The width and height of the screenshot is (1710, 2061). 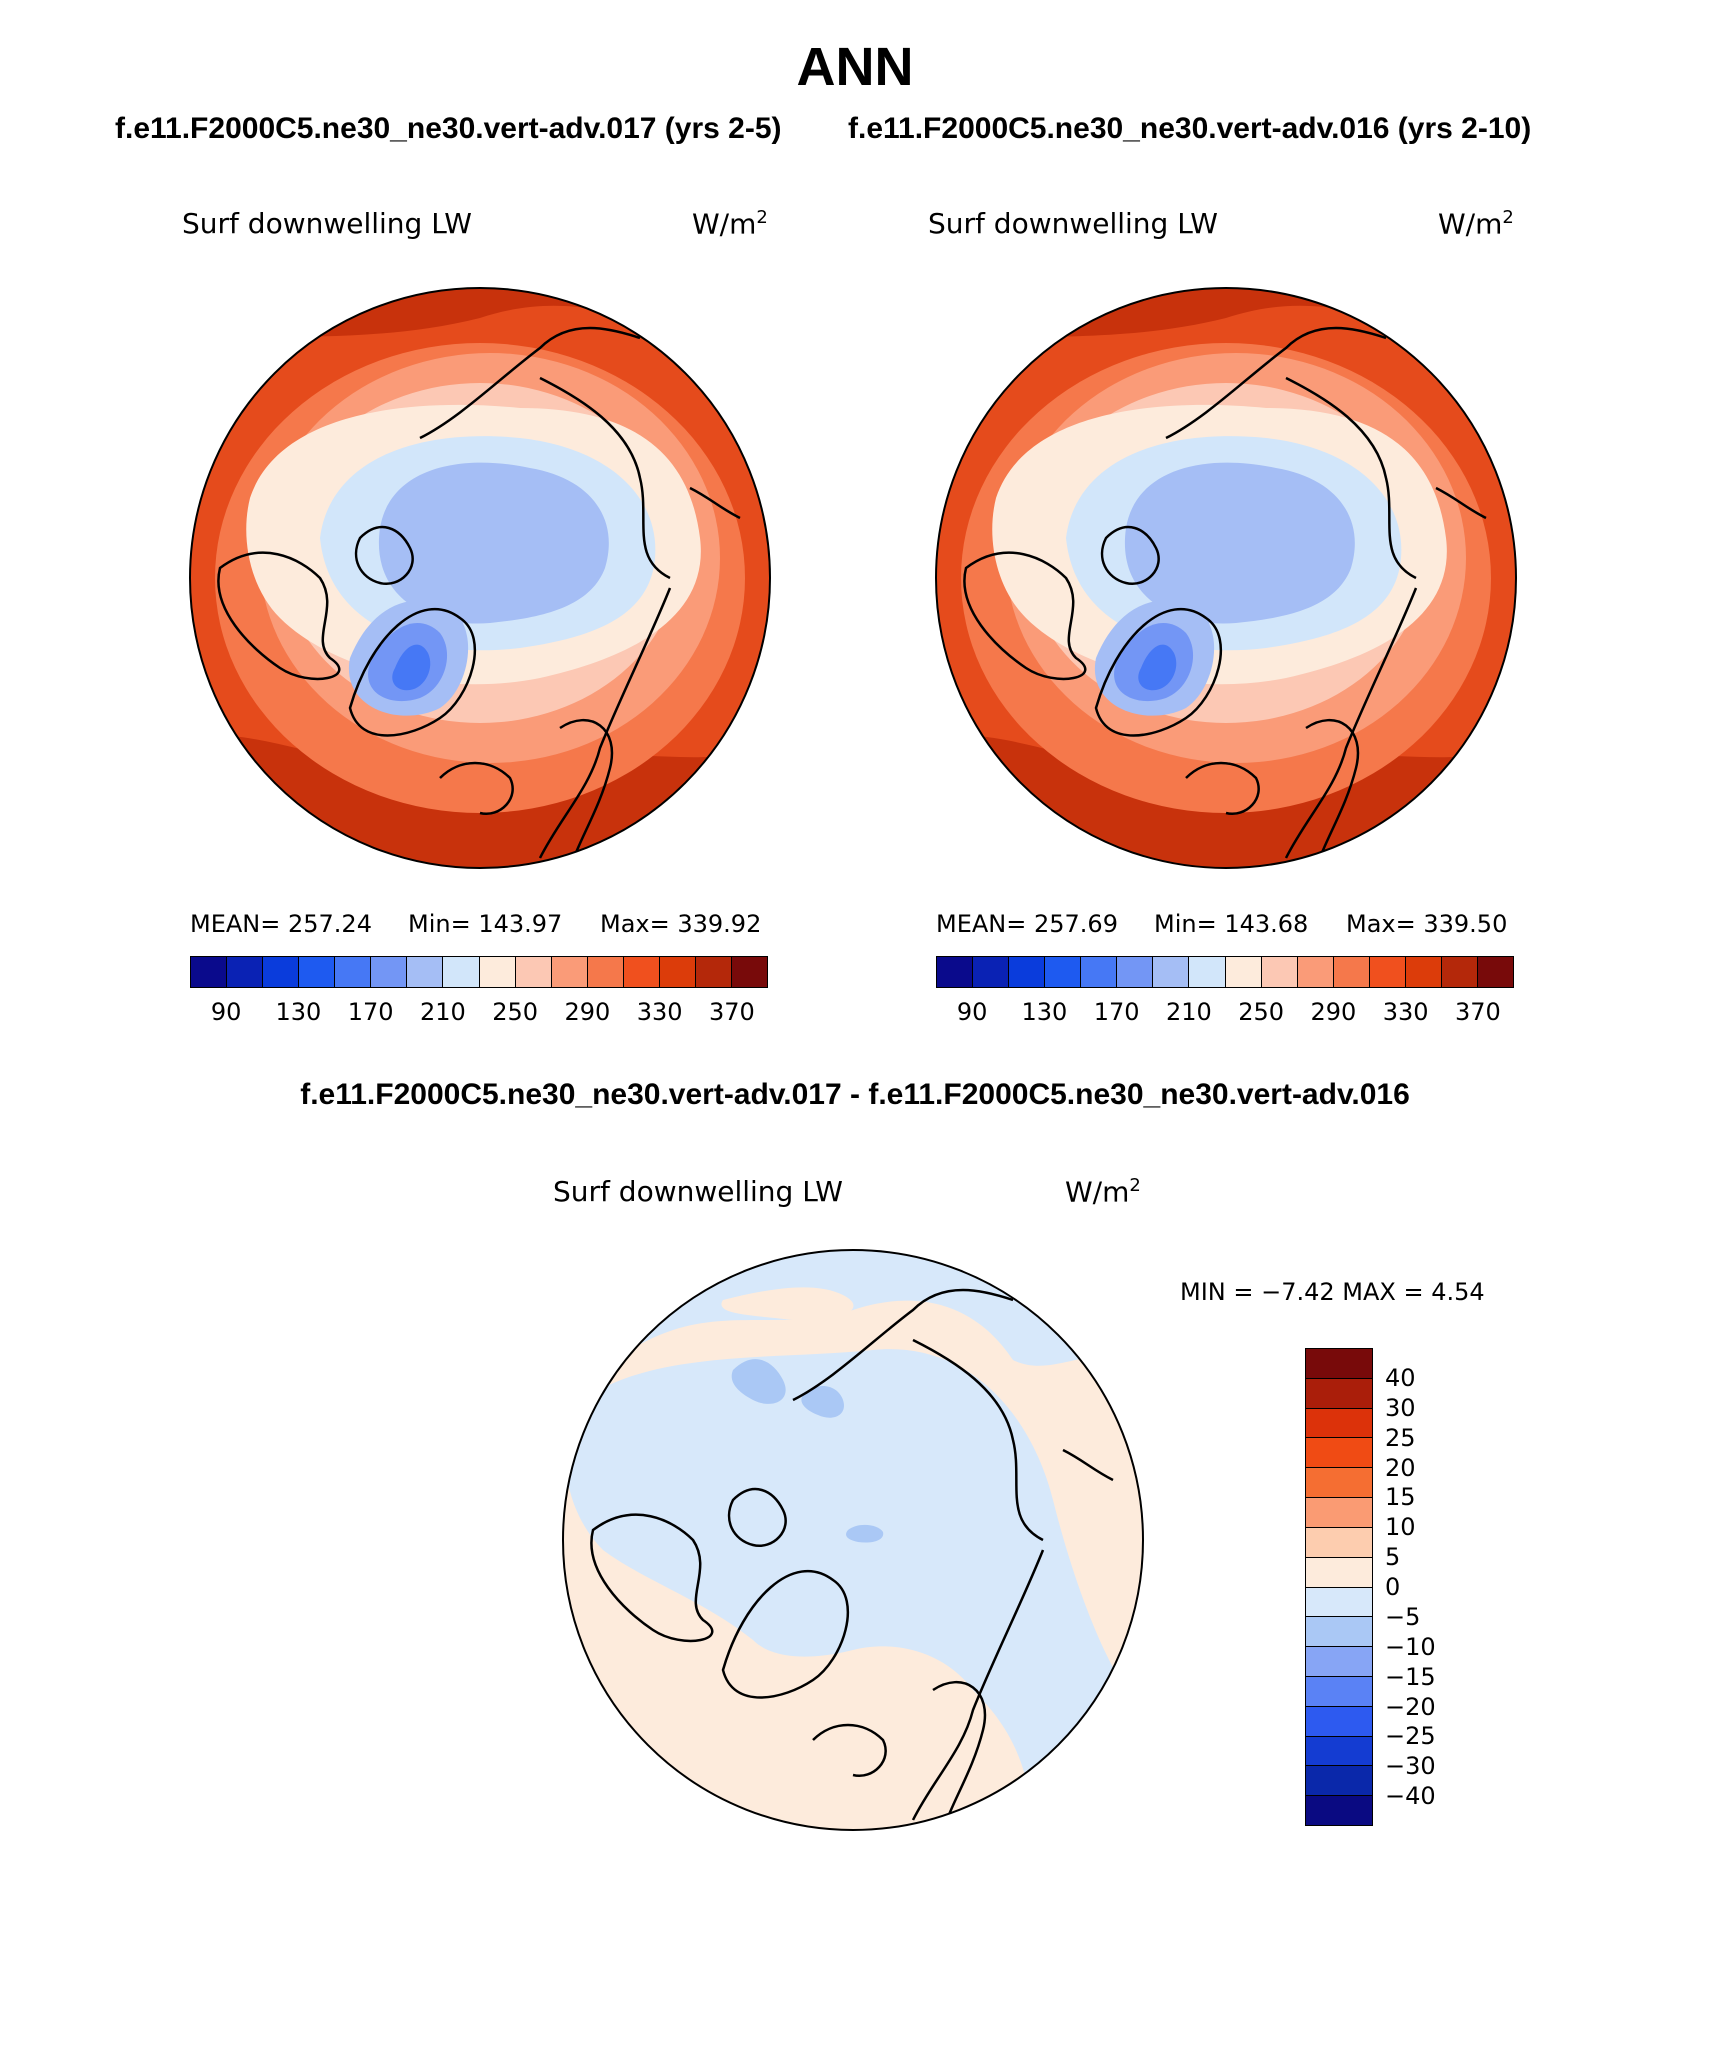 What do you see at coordinates (854, 1589) in the screenshot?
I see `region-negative-arctic` at bounding box center [854, 1589].